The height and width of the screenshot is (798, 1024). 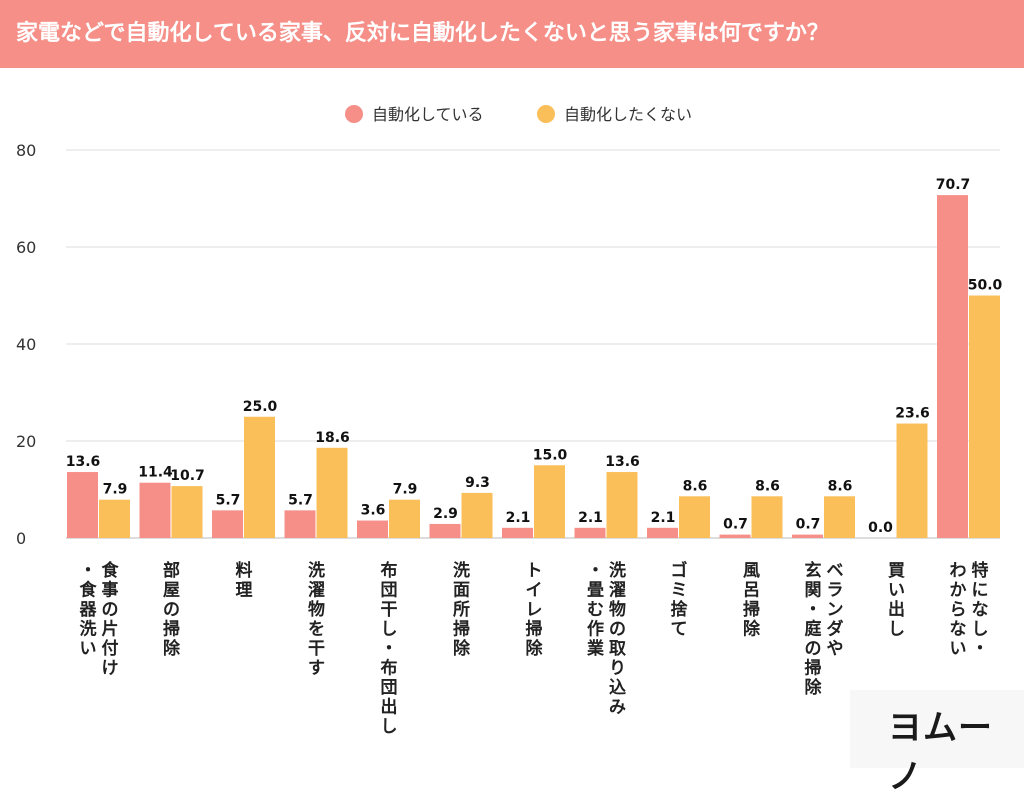 I want to click on category-label-char: 片, so click(x=110, y=629).